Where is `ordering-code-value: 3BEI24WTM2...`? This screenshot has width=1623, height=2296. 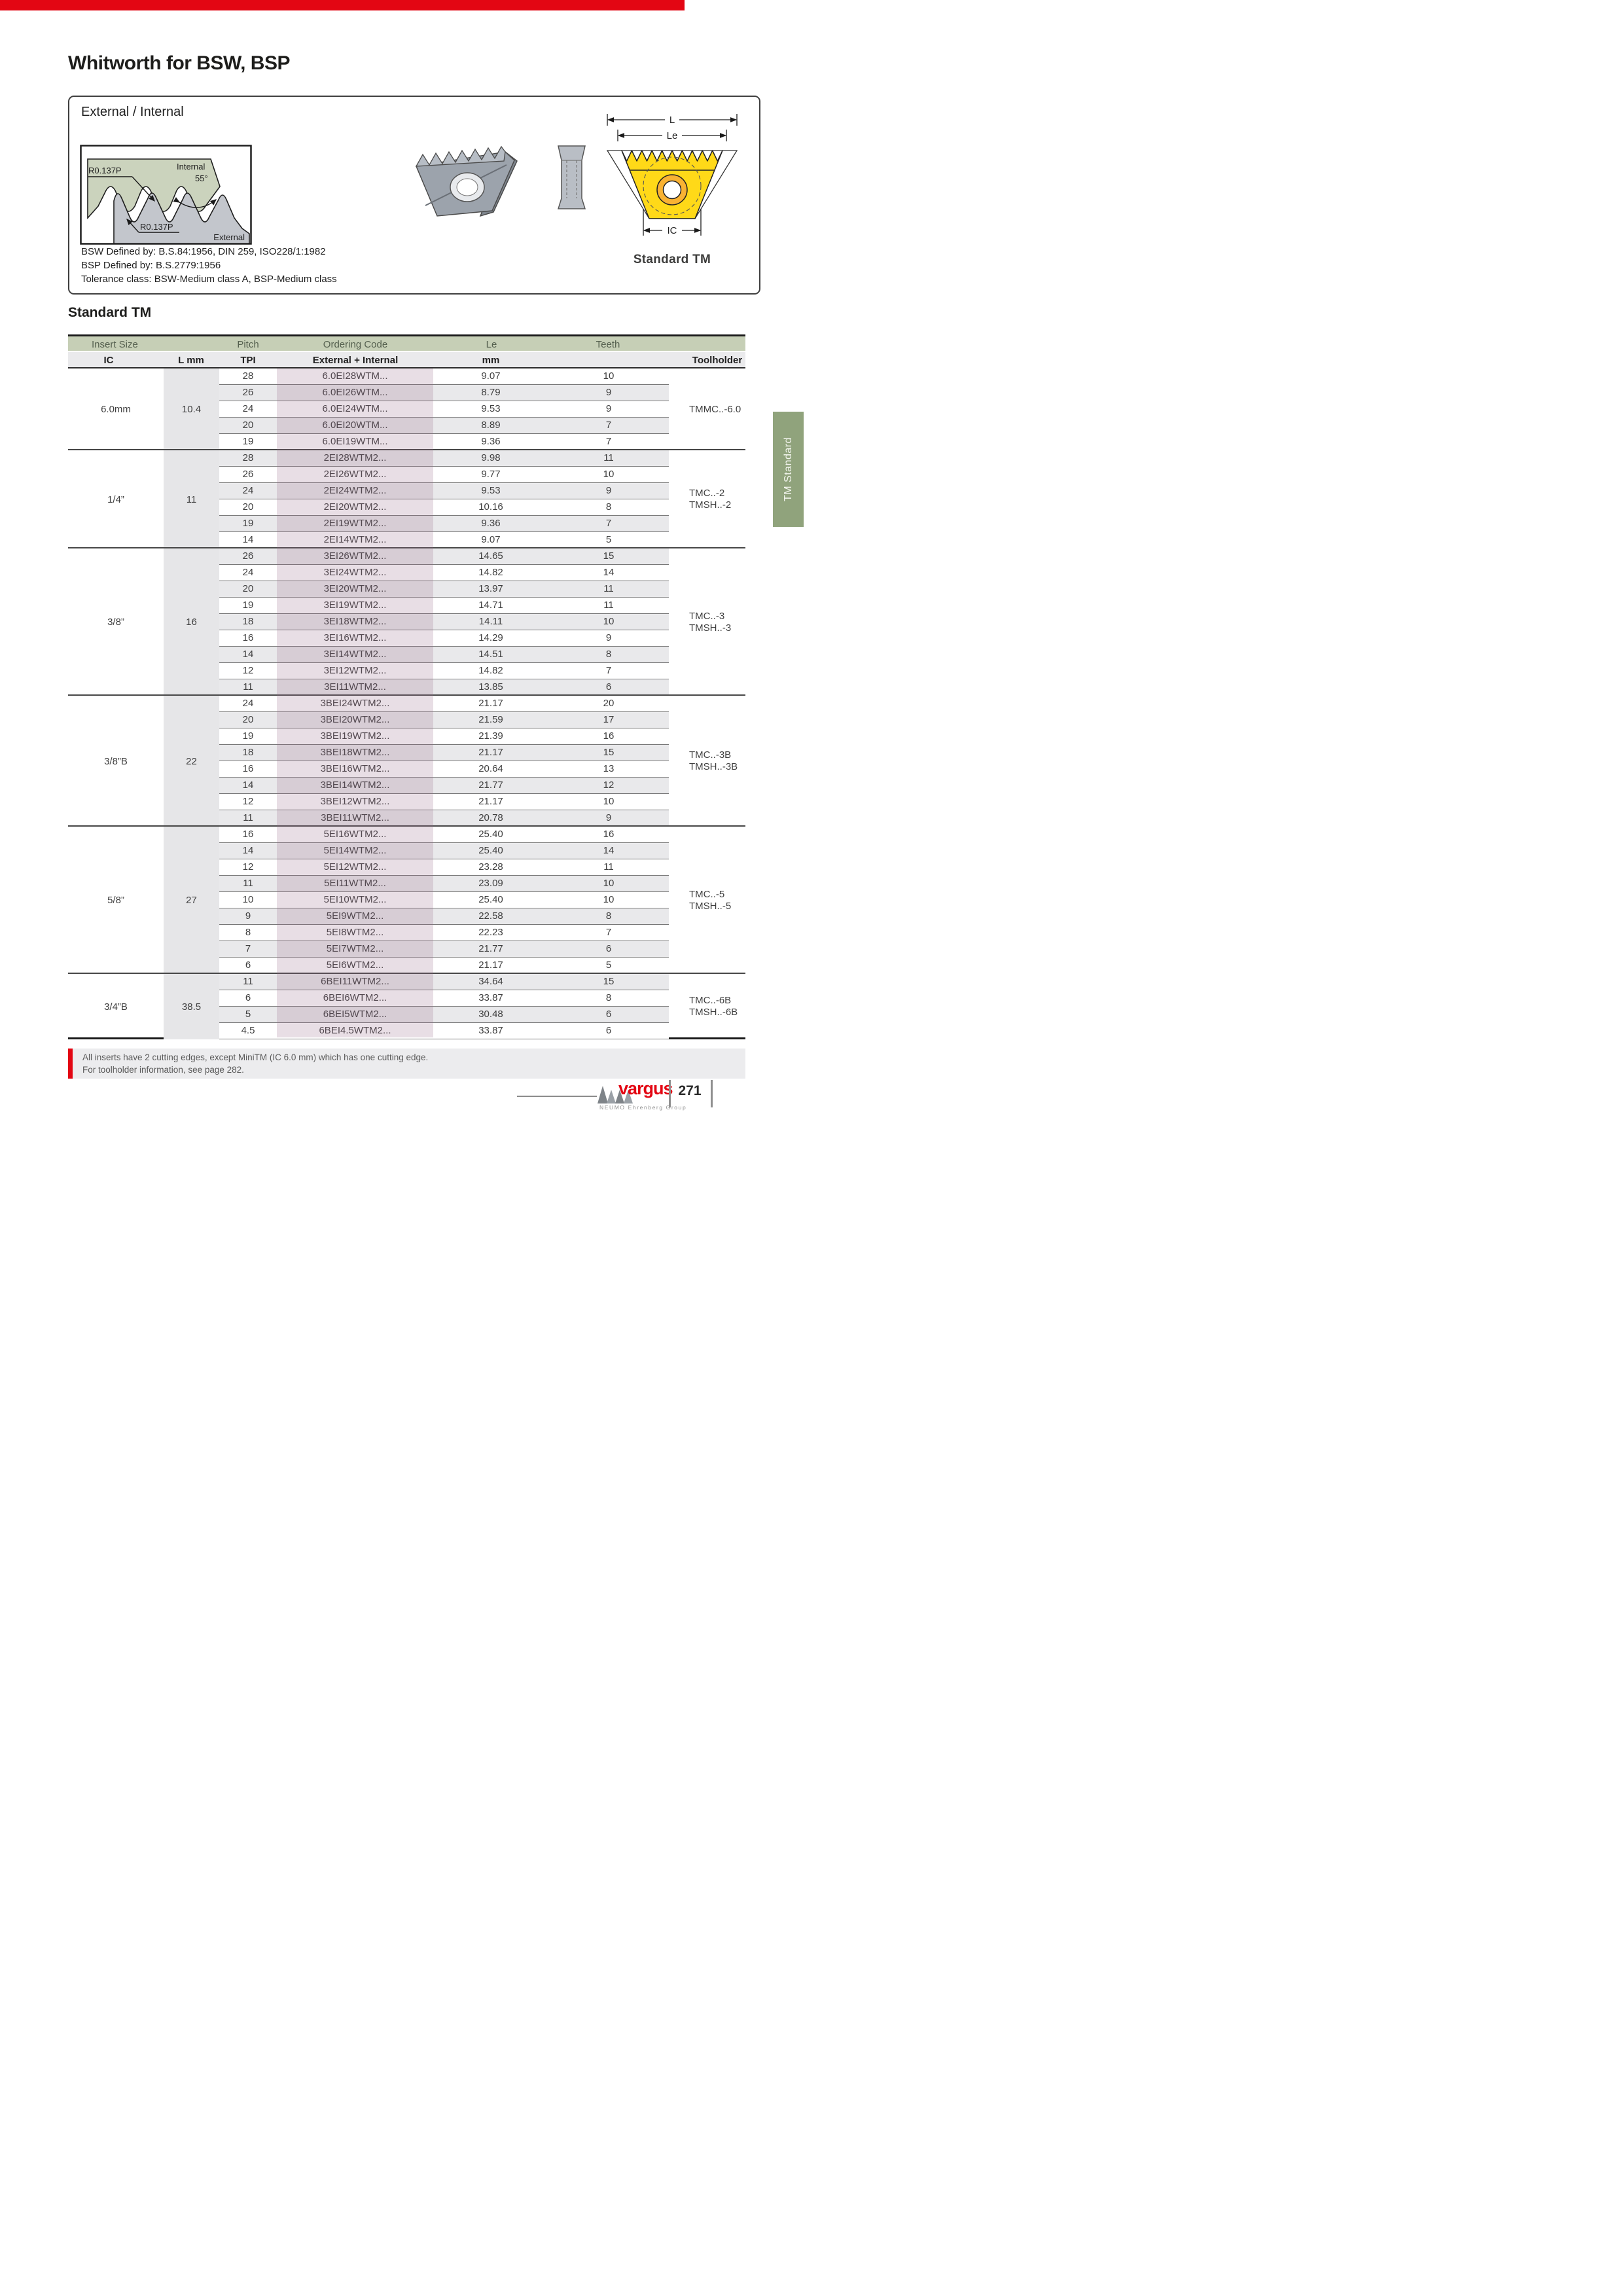 ordering-code-value: 3BEI24WTM2... is located at coordinates (355, 703).